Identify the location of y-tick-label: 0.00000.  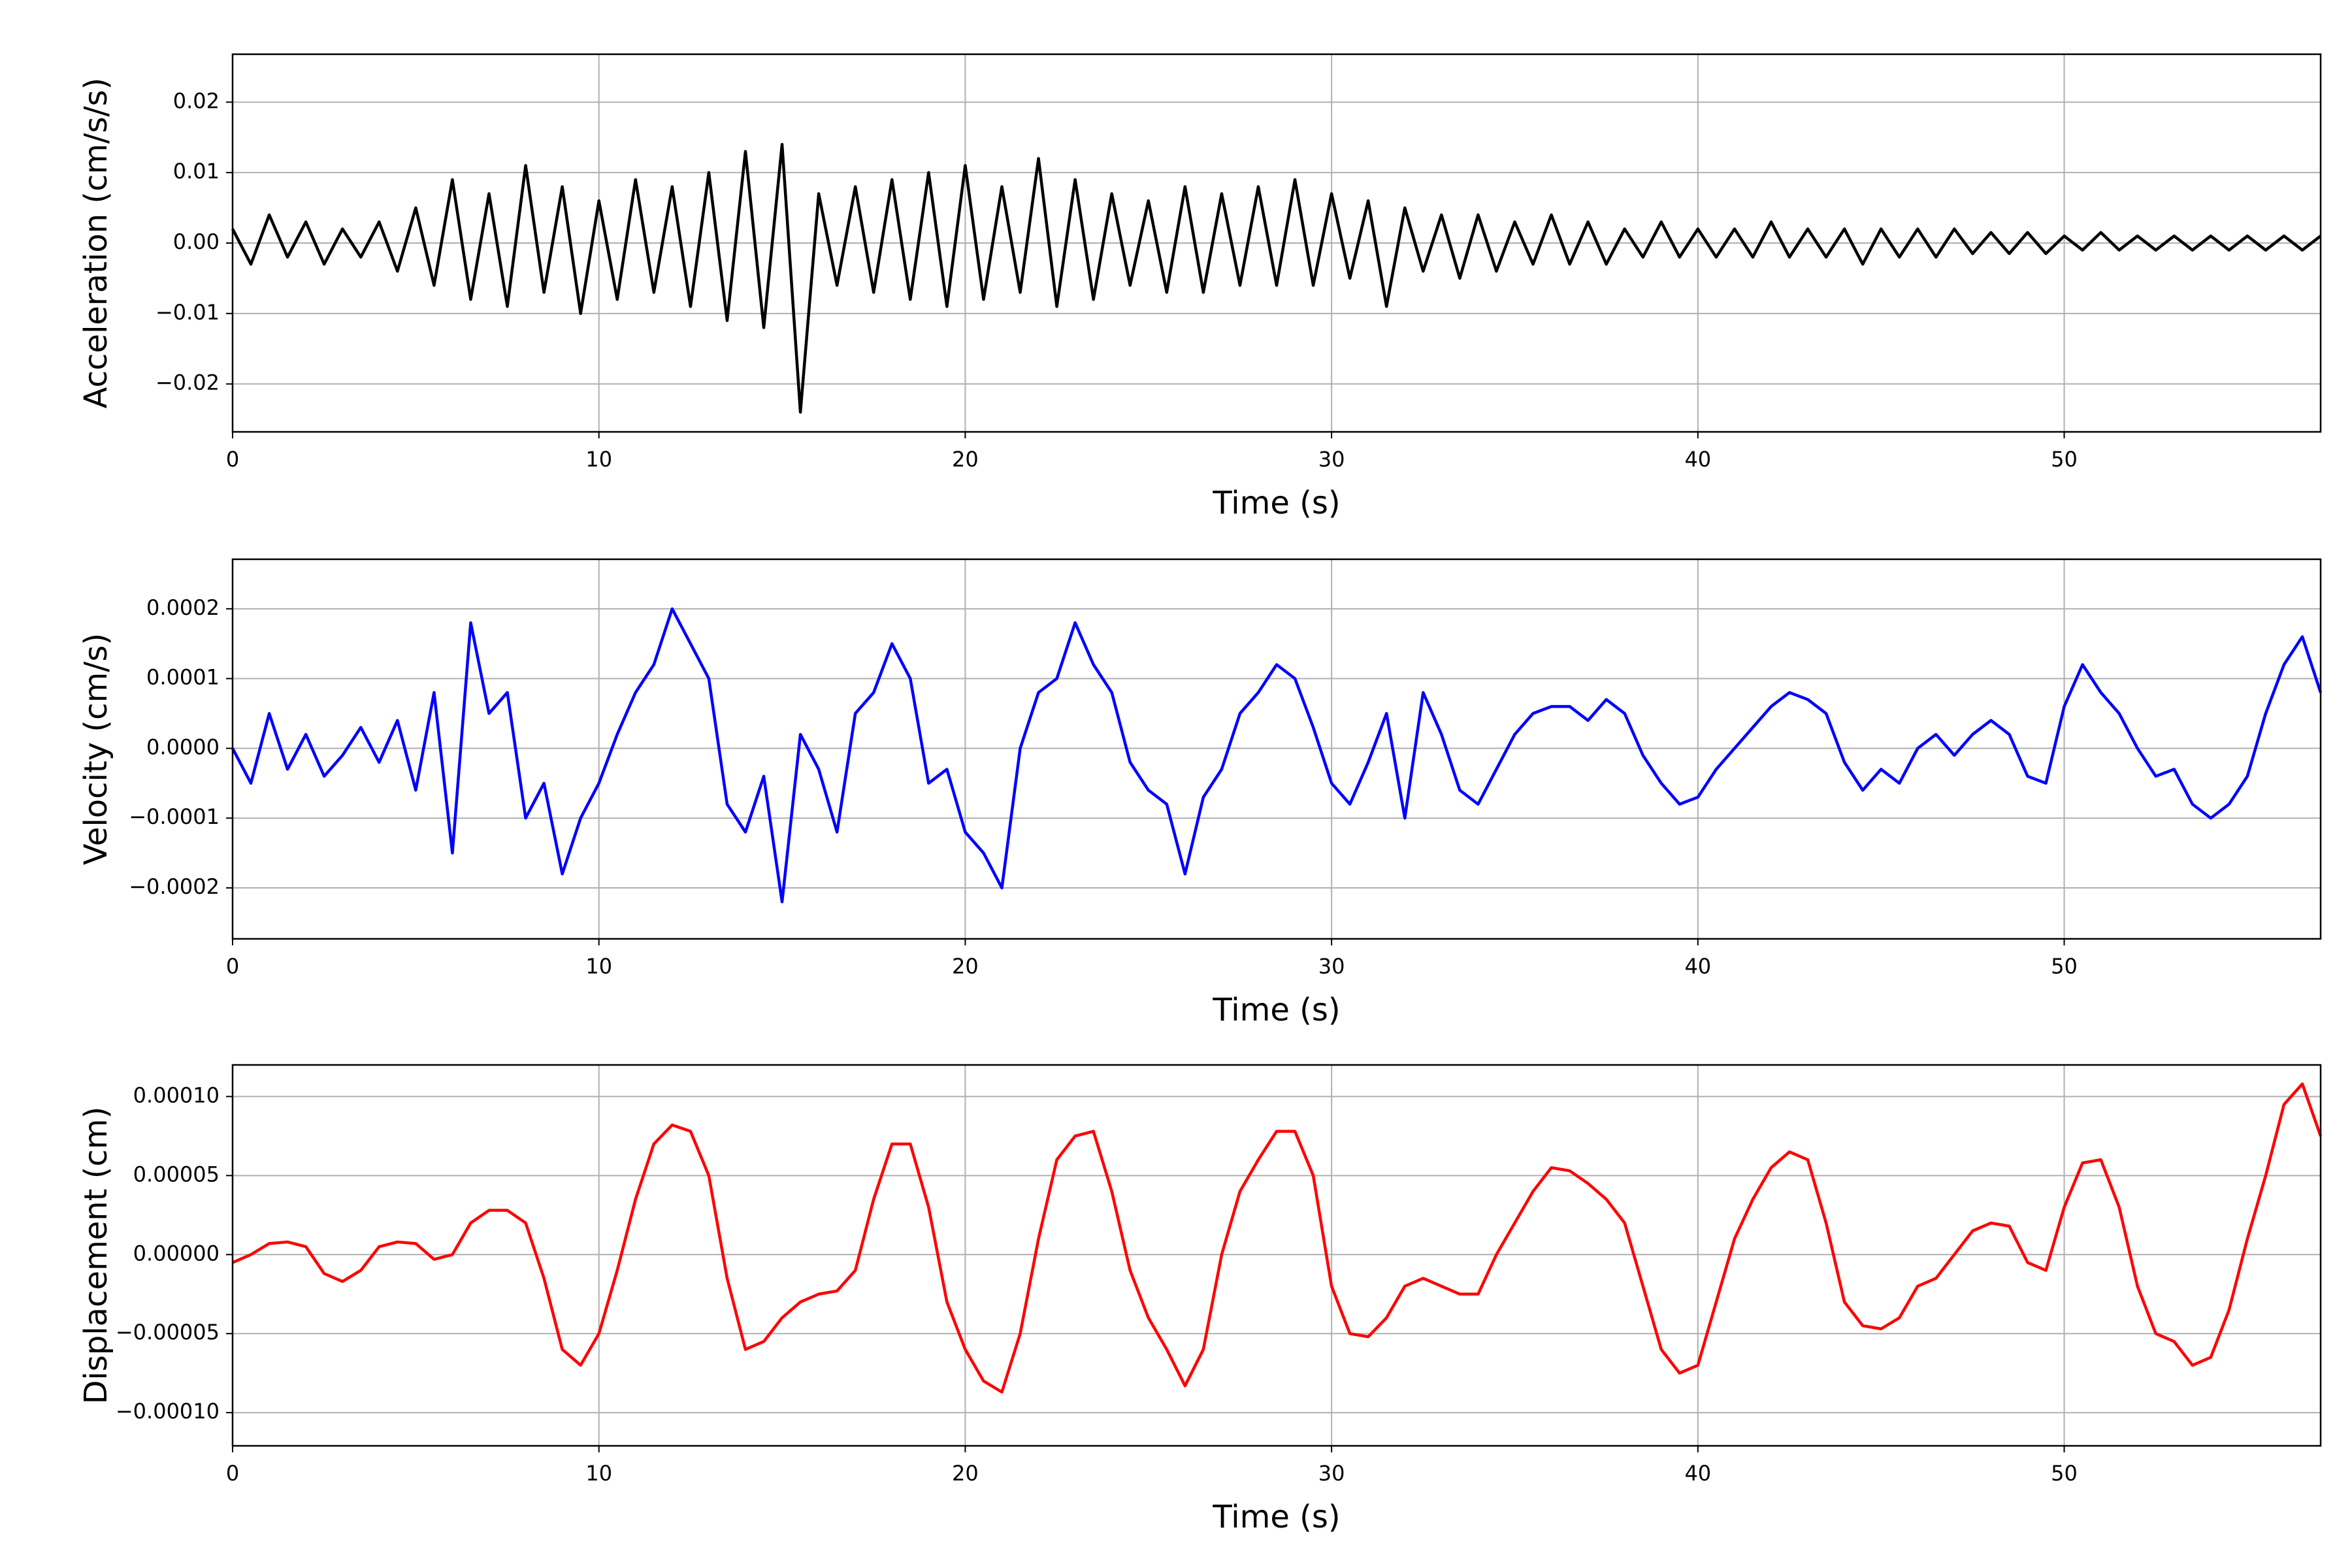
(176, 1253).